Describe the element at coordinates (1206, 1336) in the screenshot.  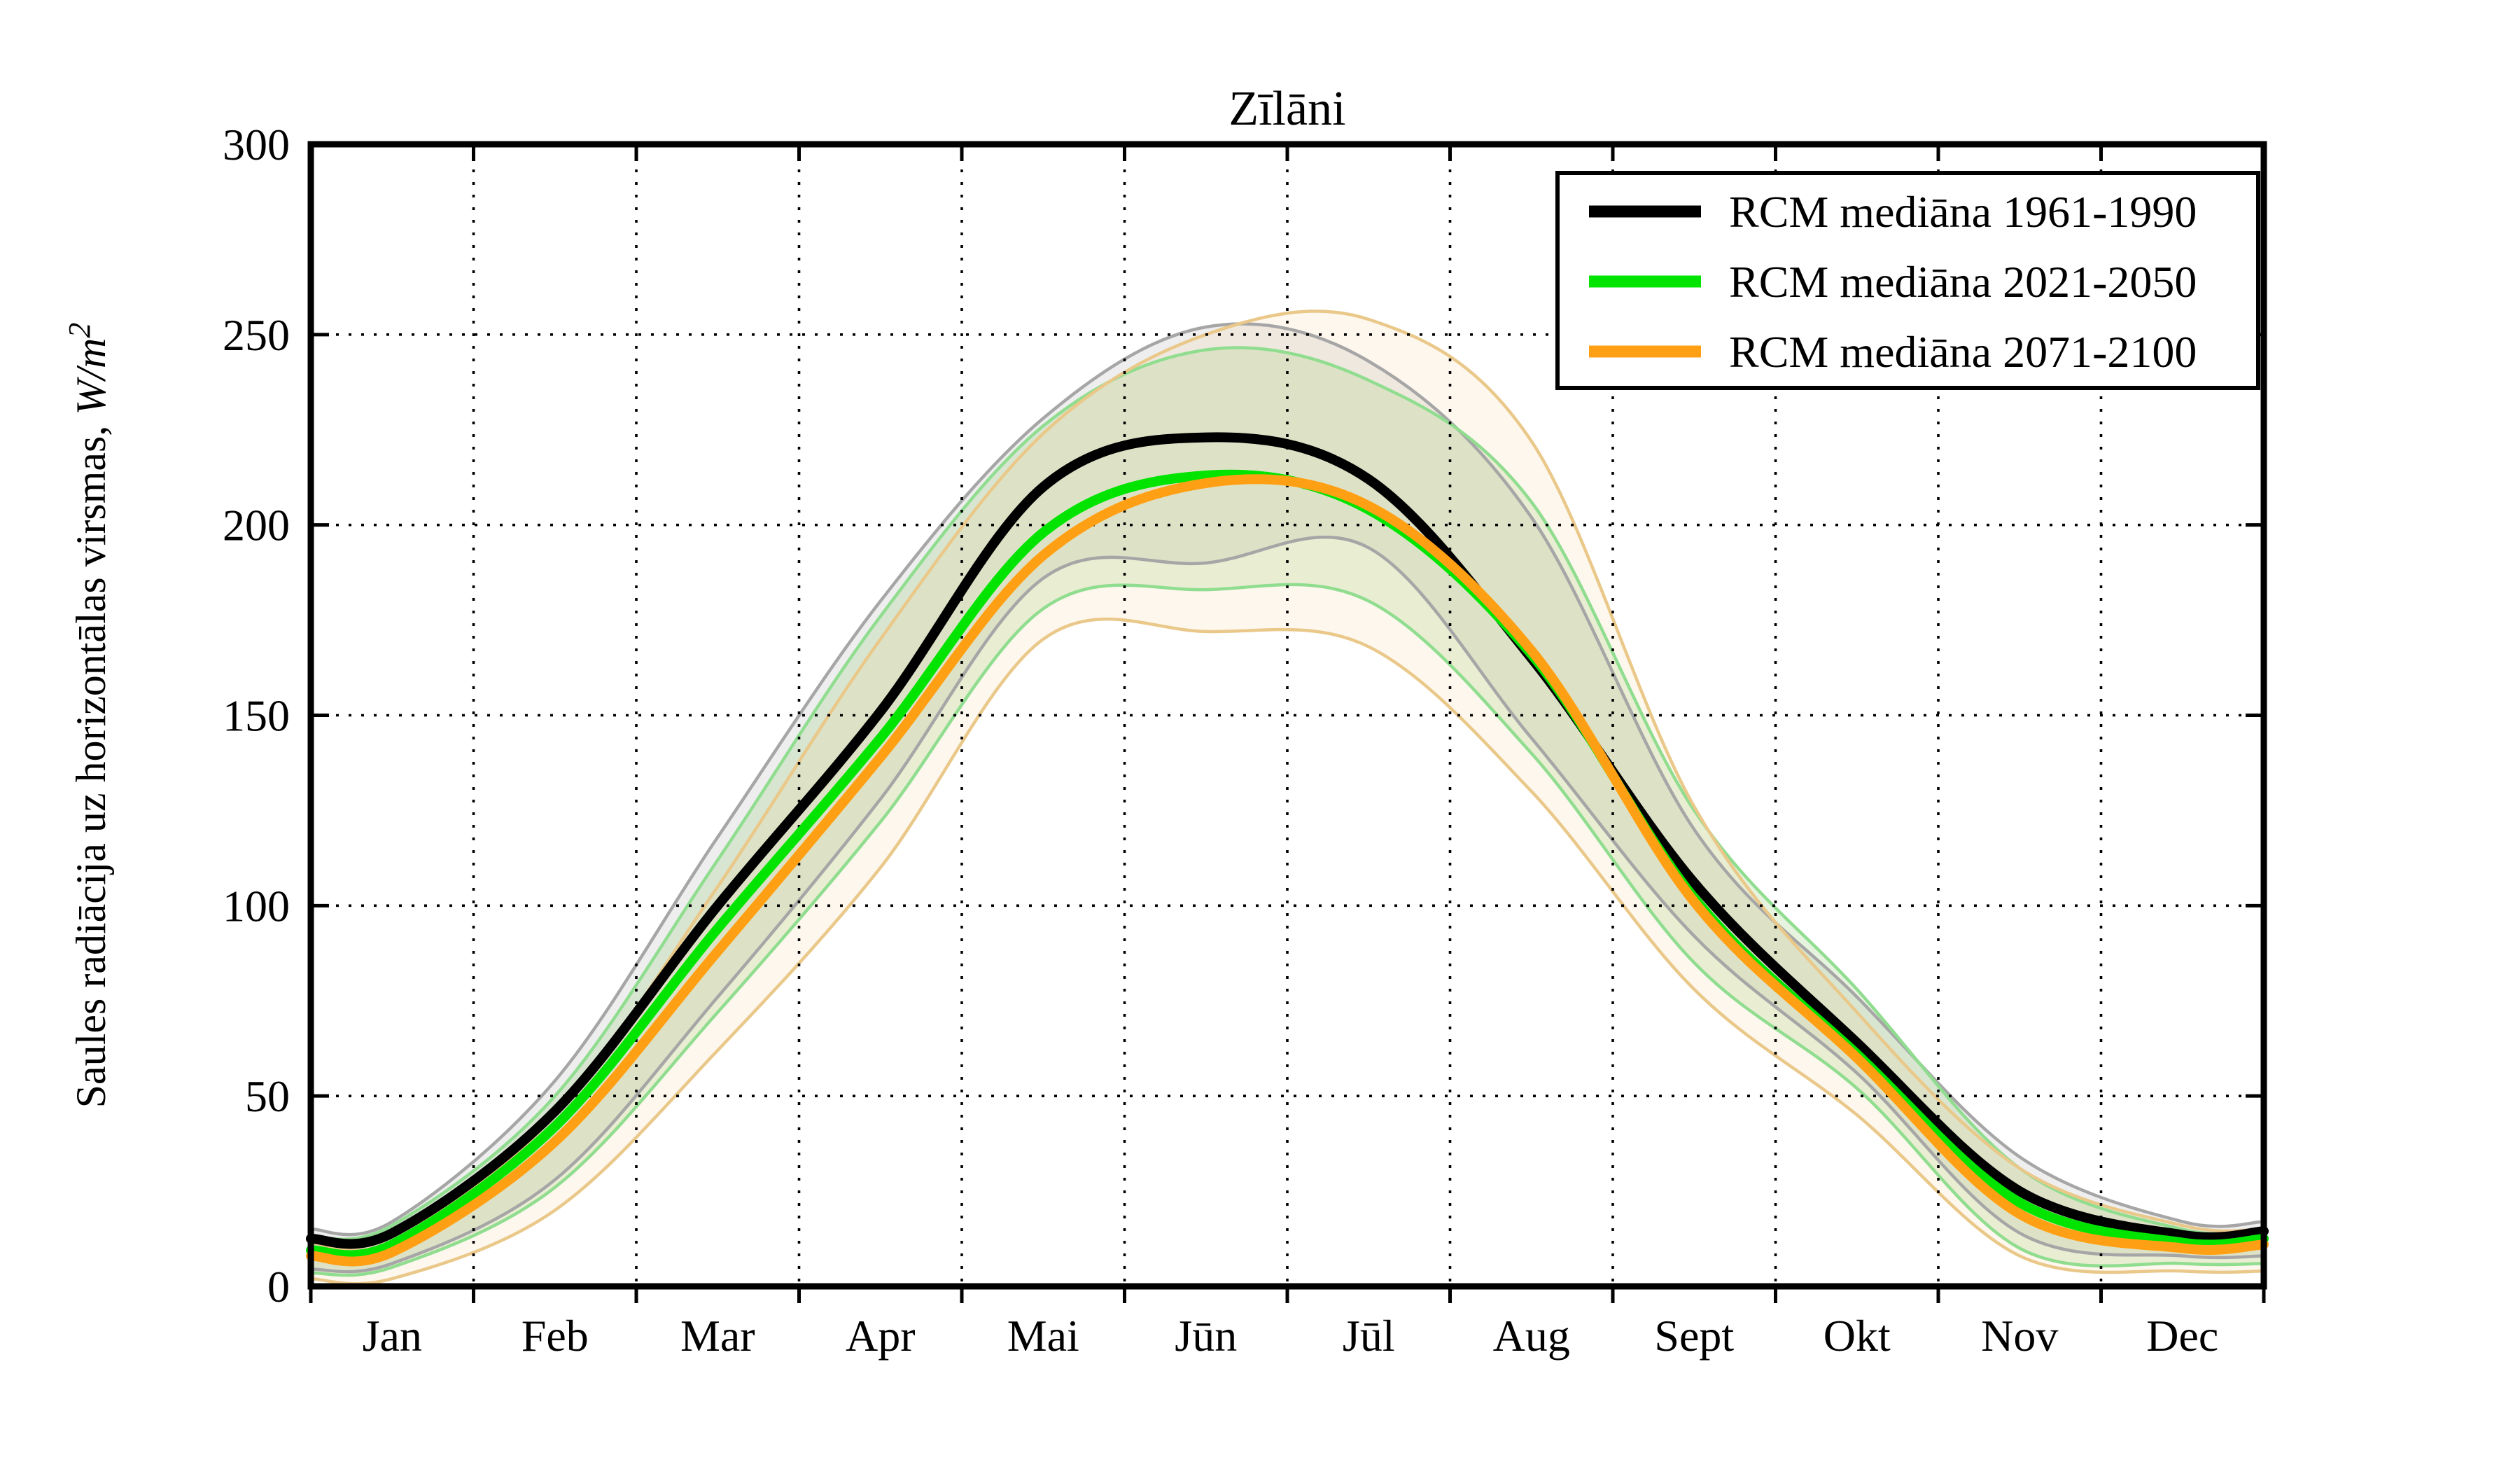
I see `x-tick-label: Jūn` at that location.